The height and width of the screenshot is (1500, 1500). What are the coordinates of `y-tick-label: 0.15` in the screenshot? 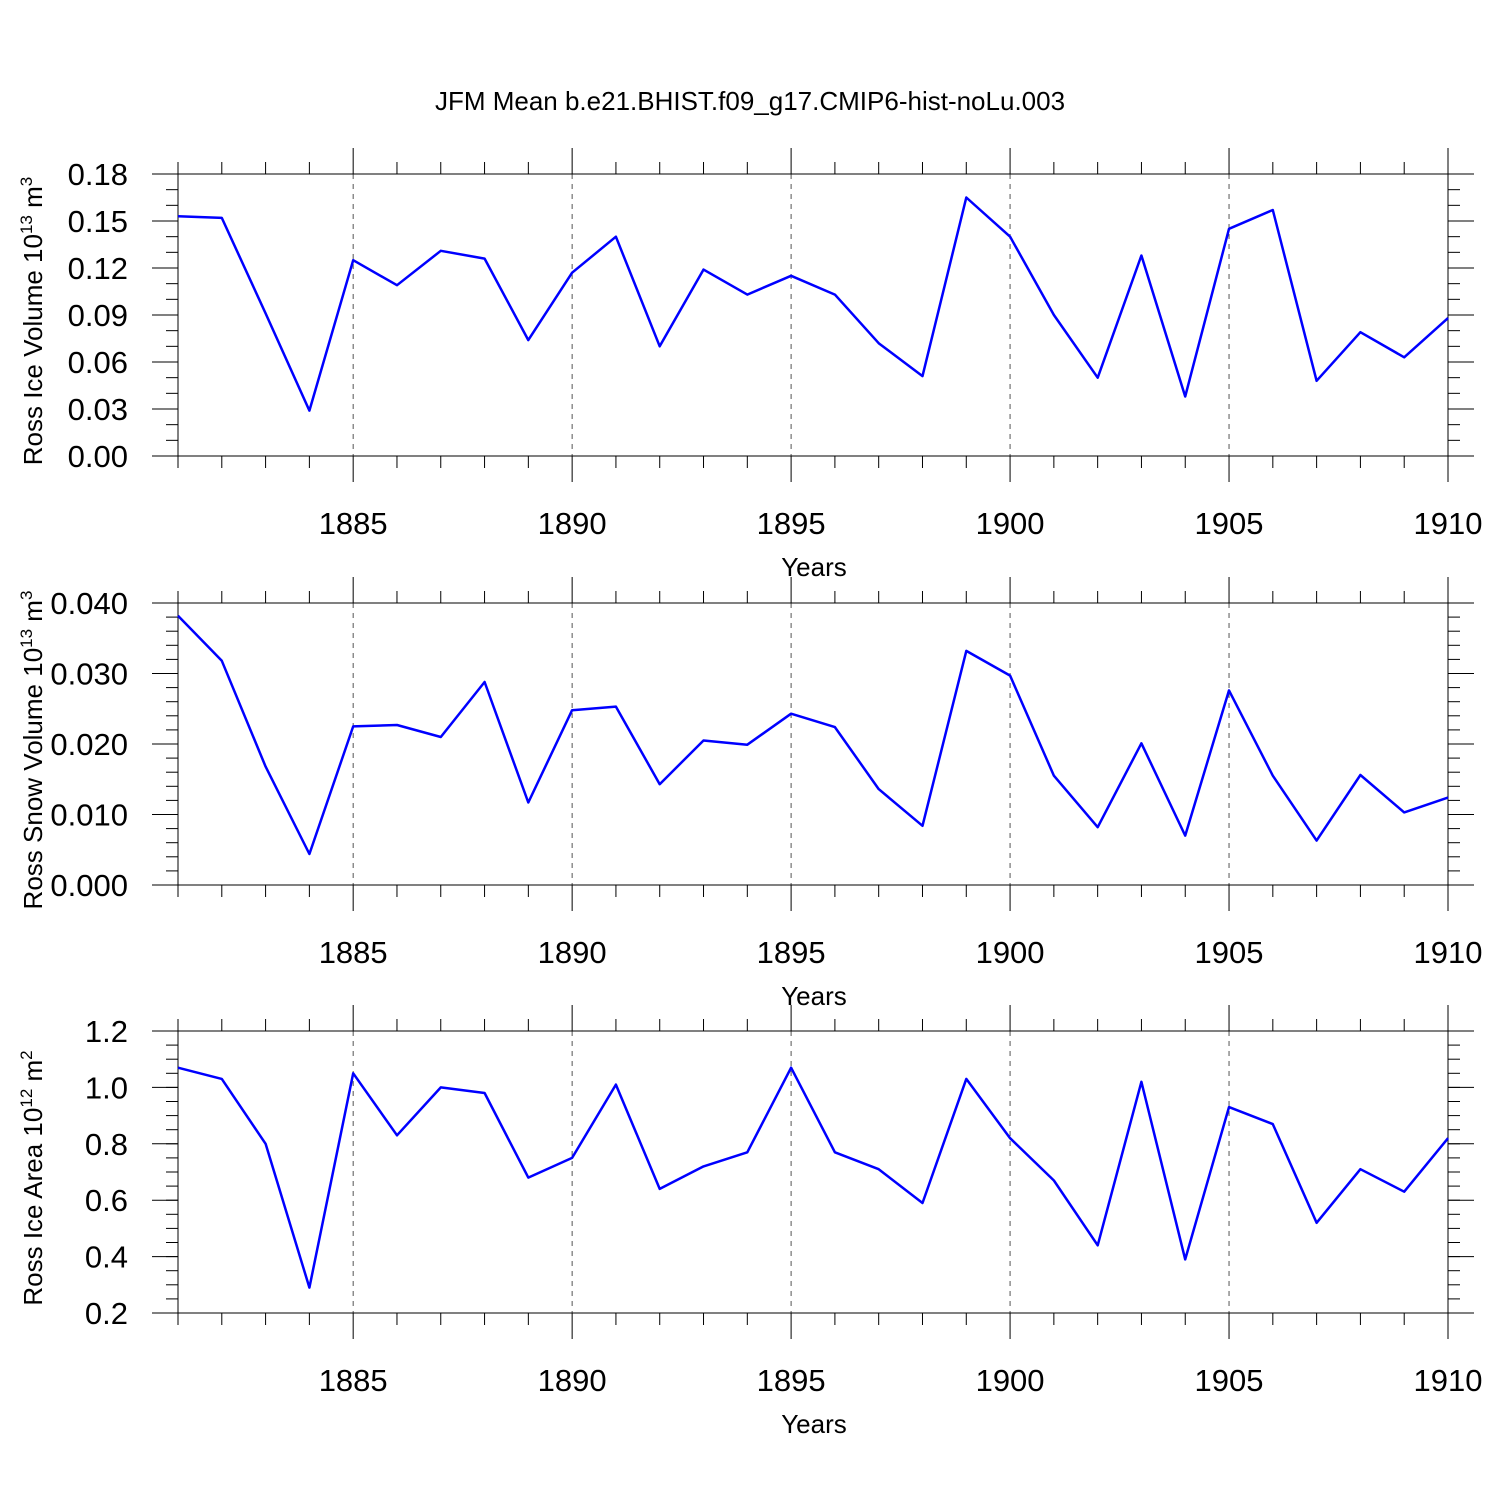 It's located at (98, 221).